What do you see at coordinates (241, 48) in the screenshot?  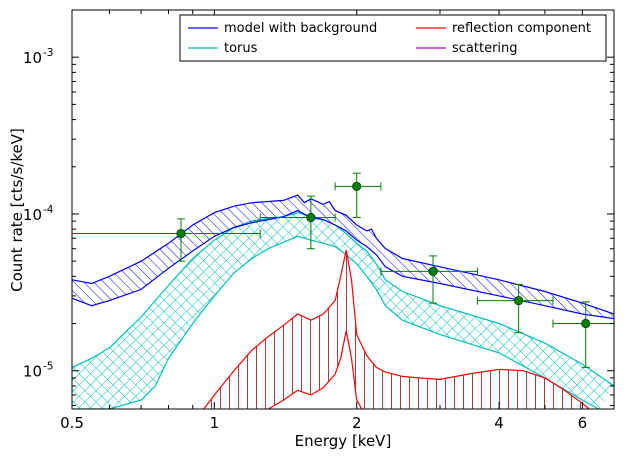 I see `legend-label-torus: torus` at bounding box center [241, 48].